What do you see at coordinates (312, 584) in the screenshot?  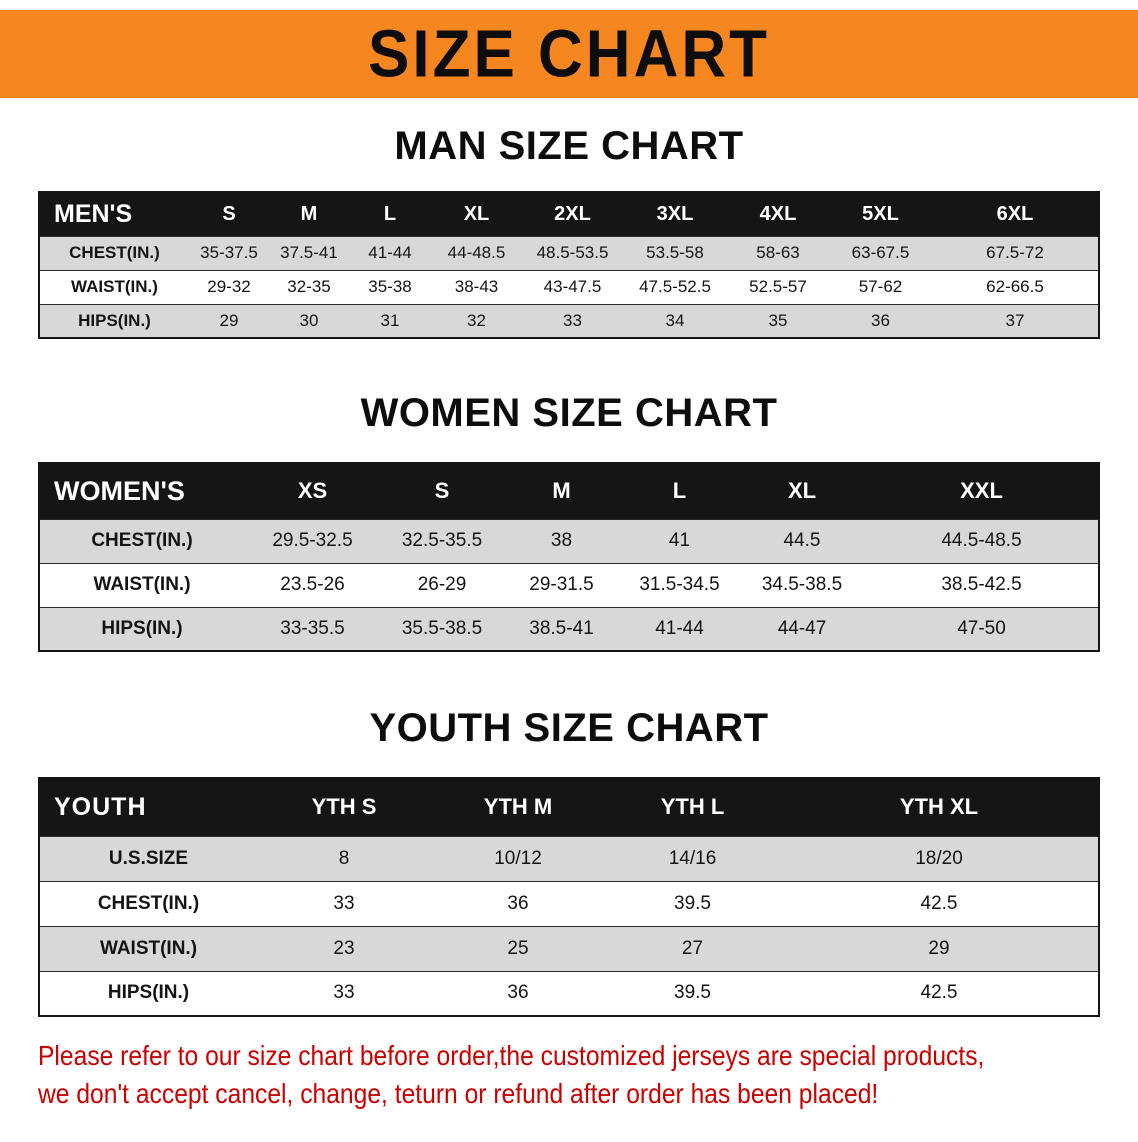 I see `value-cell: 23.5-26` at bounding box center [312, 584].